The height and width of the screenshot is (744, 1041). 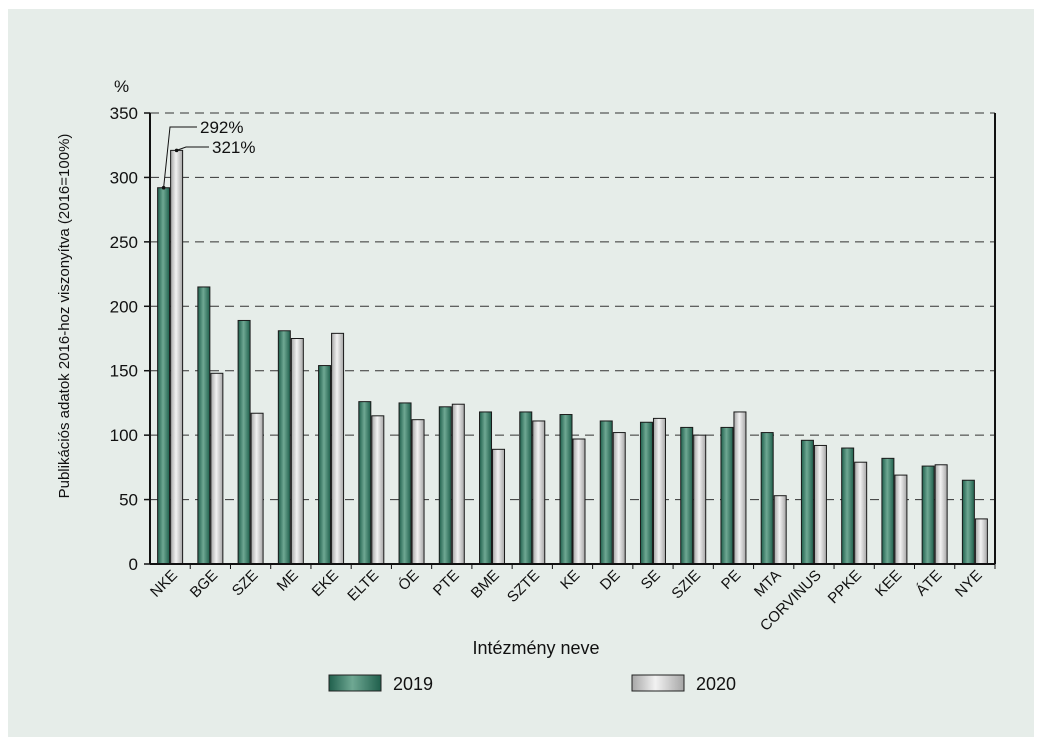 What do you see at coordinates (245, 583) in the screenshot?
I see `x-tick-label: SZE` at bounding box center [245, 583].